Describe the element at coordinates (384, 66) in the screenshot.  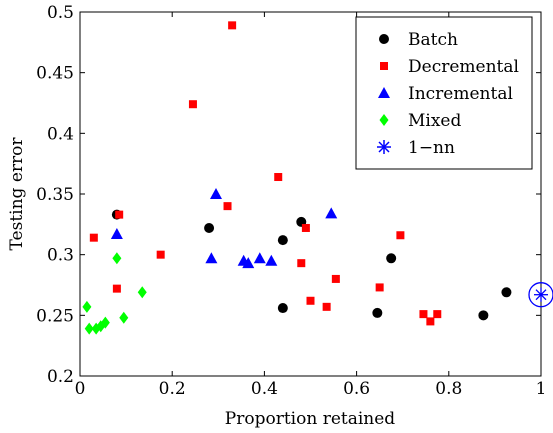
I see `legend-marker-decremental` at that location.